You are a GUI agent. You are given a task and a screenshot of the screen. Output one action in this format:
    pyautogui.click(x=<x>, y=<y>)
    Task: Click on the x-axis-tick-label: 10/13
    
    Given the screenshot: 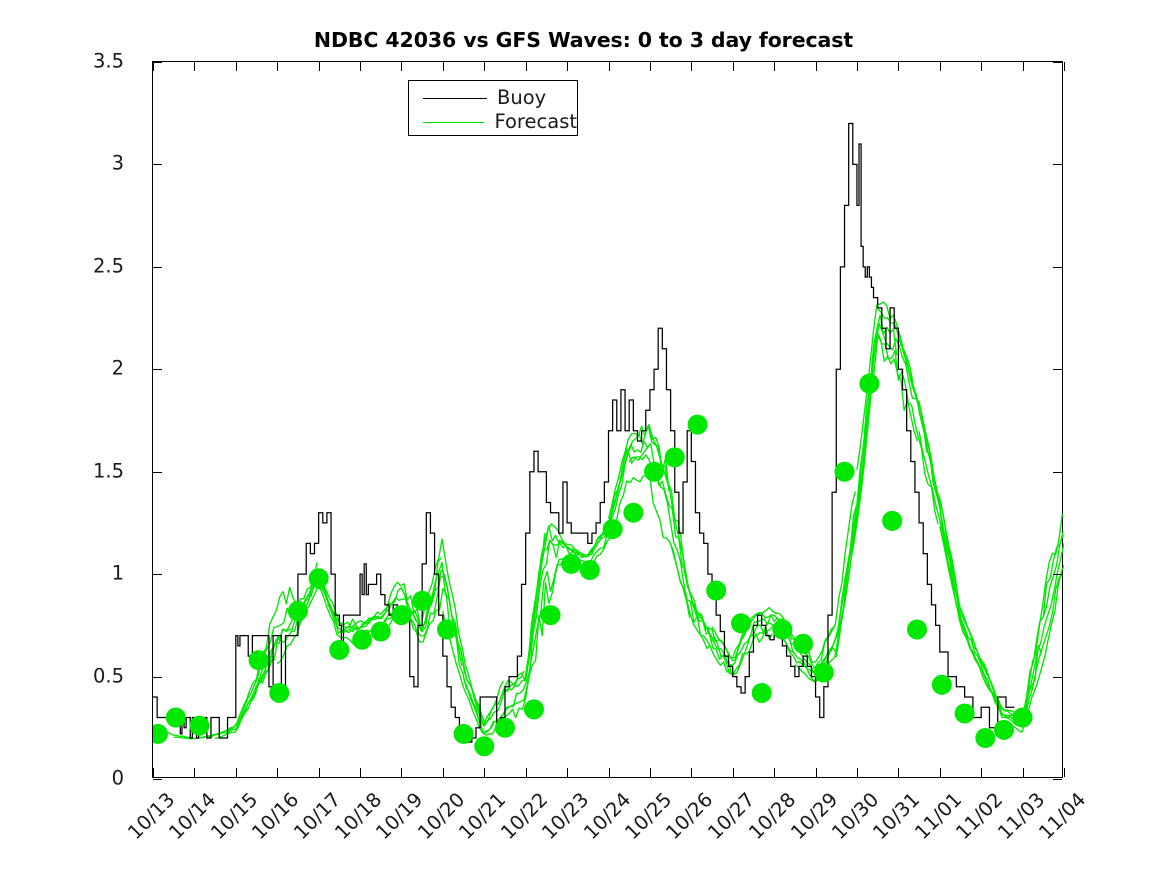 What is the action you would take?
    pyautogui.click(x=151, y=816)
    